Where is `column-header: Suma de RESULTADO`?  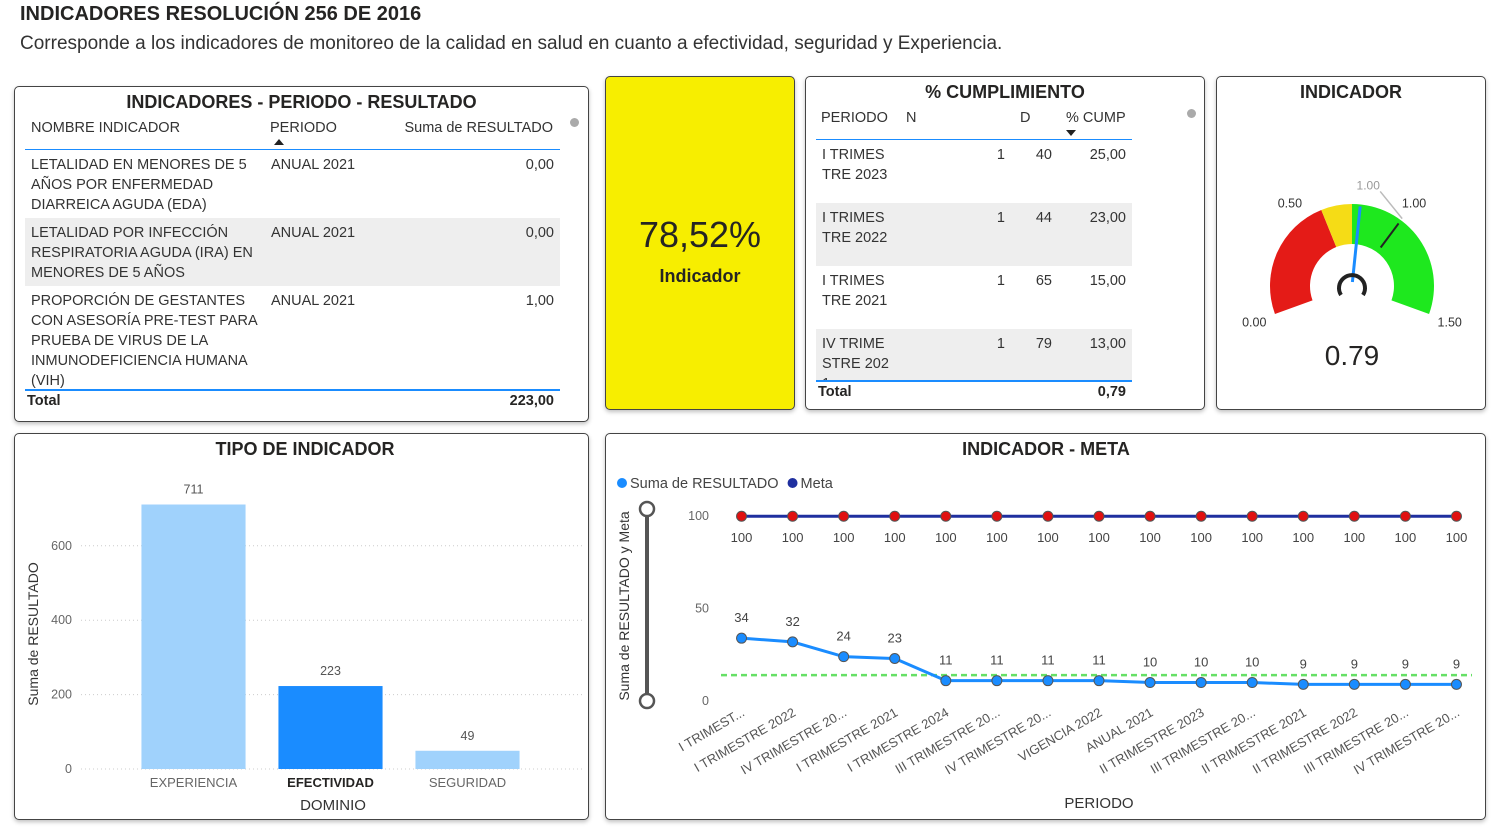
column-header: Suma de RESULTADO is located at coordinates (478, 128).